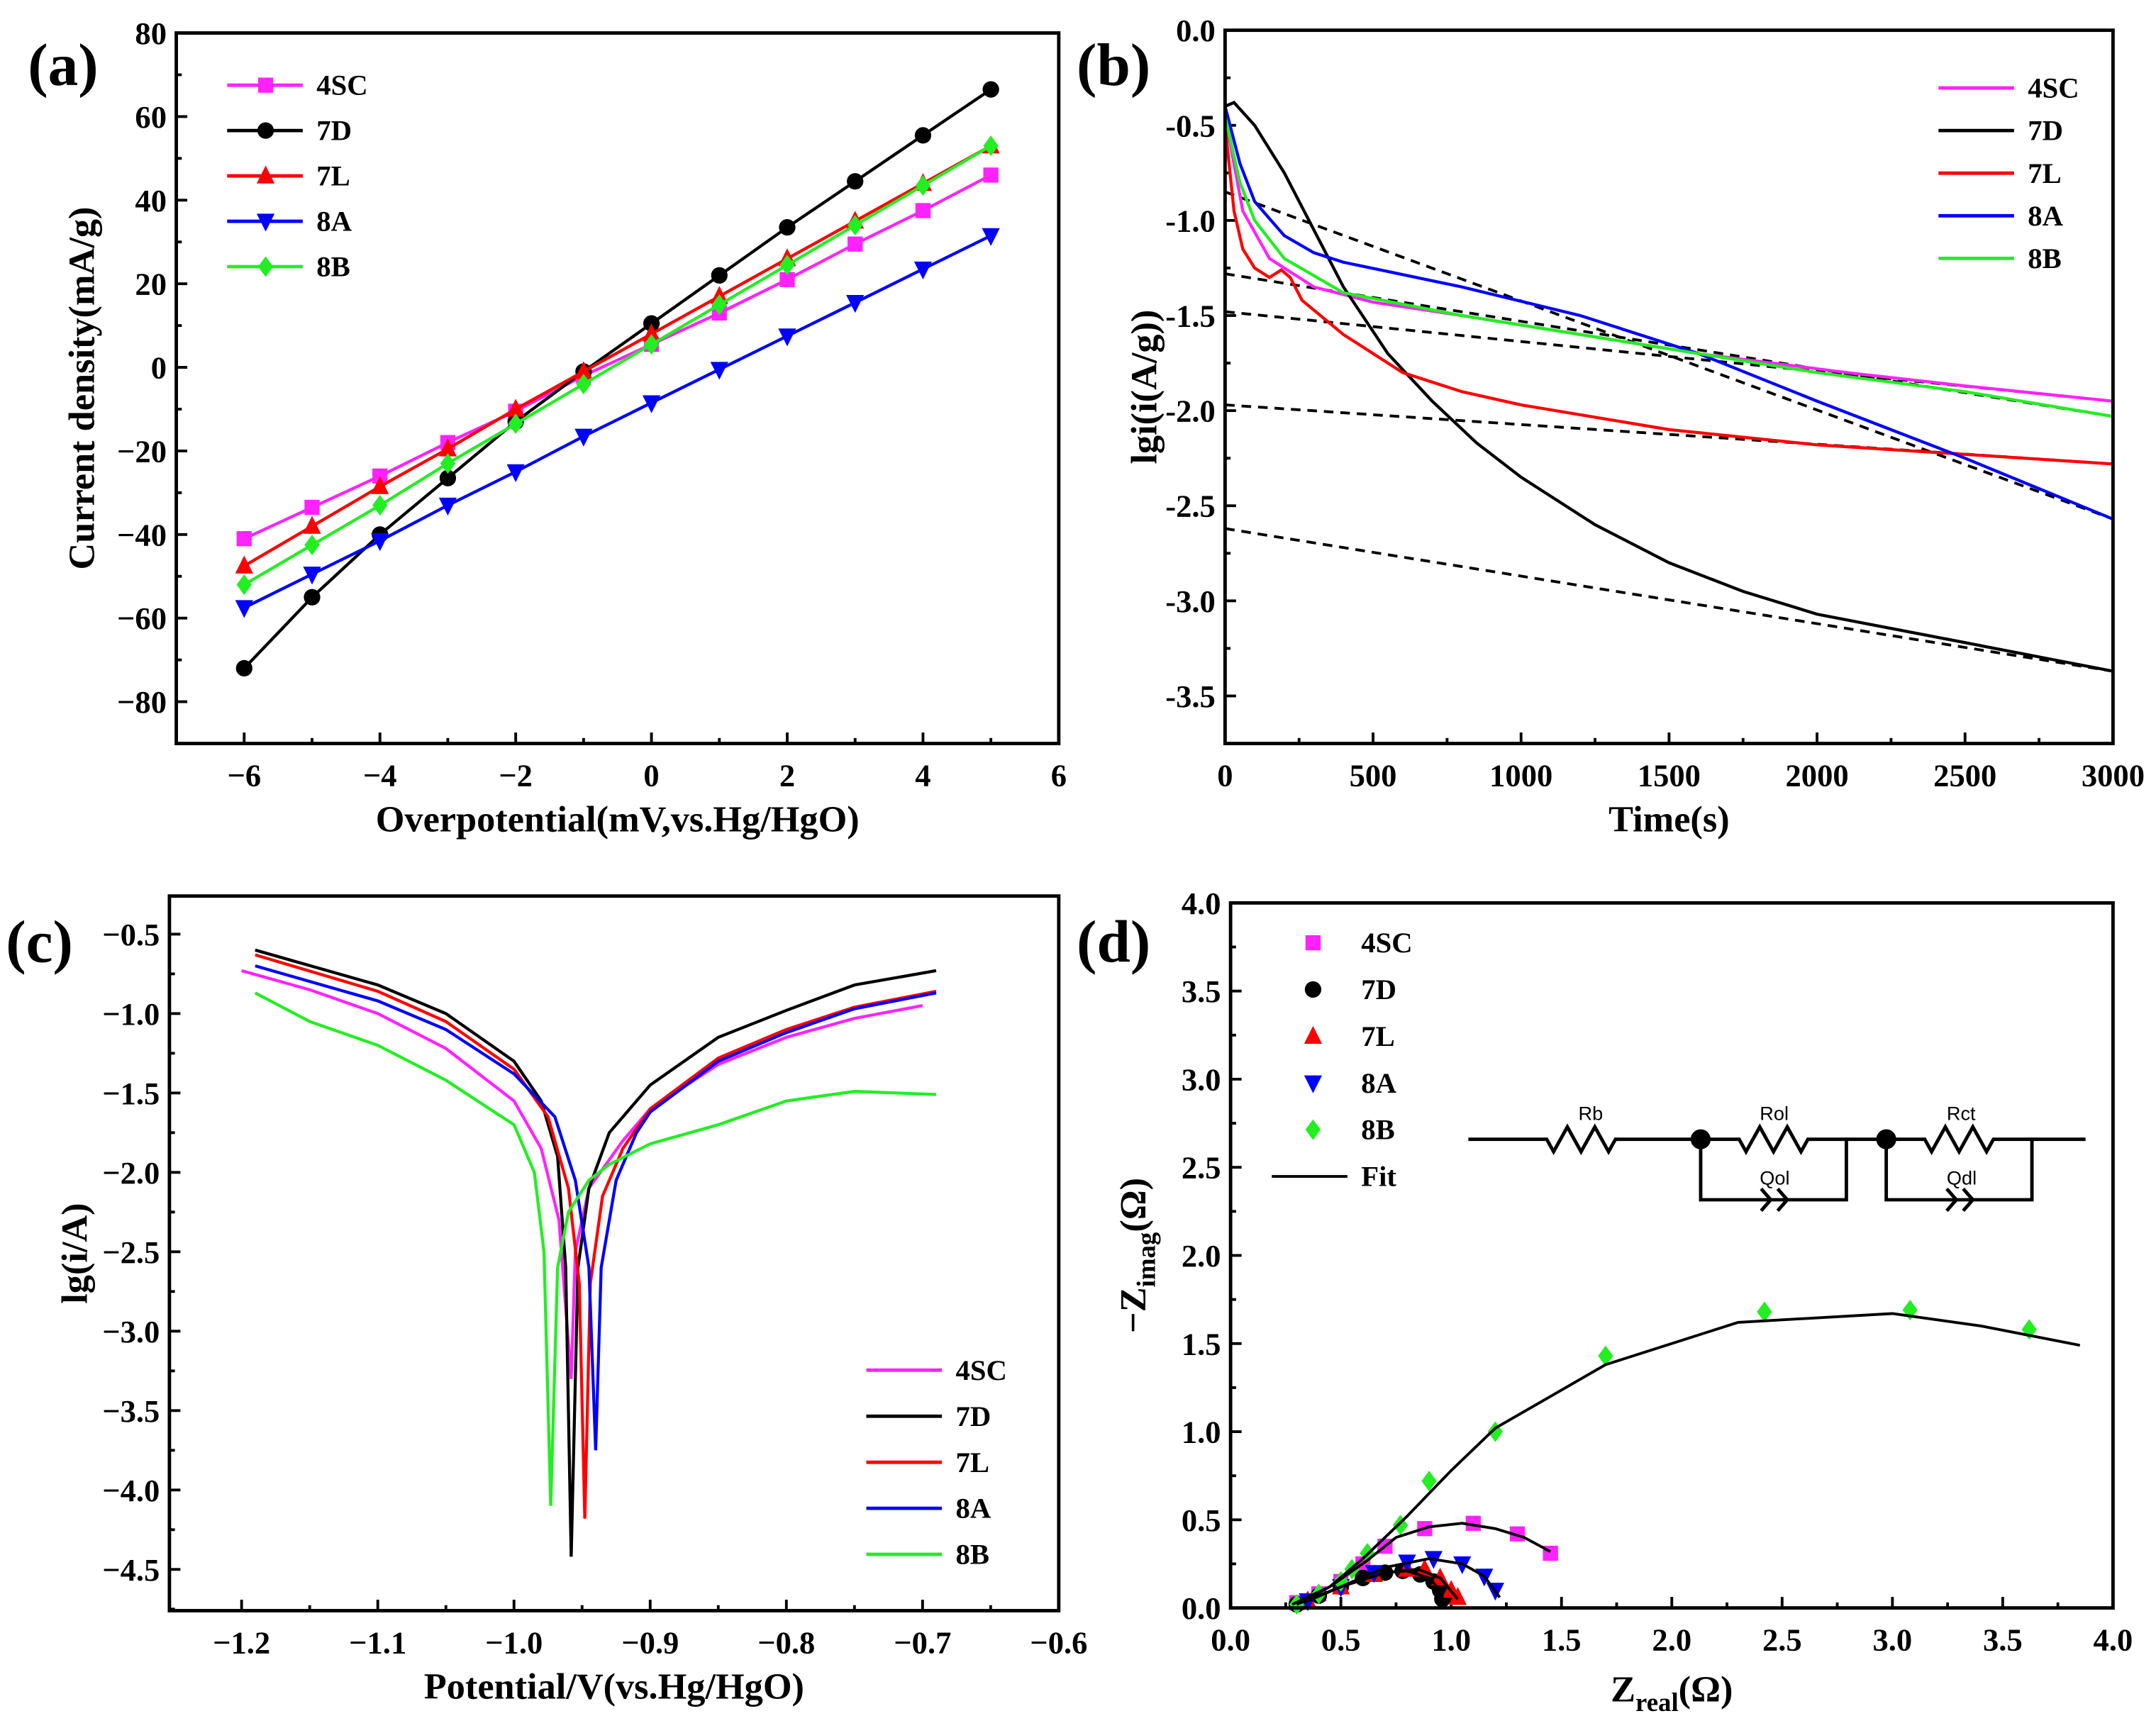 This screenshot has height=1733, width=2156. What do you see at coordinates (131, 1014) in the screenshot?
I see `y-tick-label: −1.0` at bounding box center [131, 1014].